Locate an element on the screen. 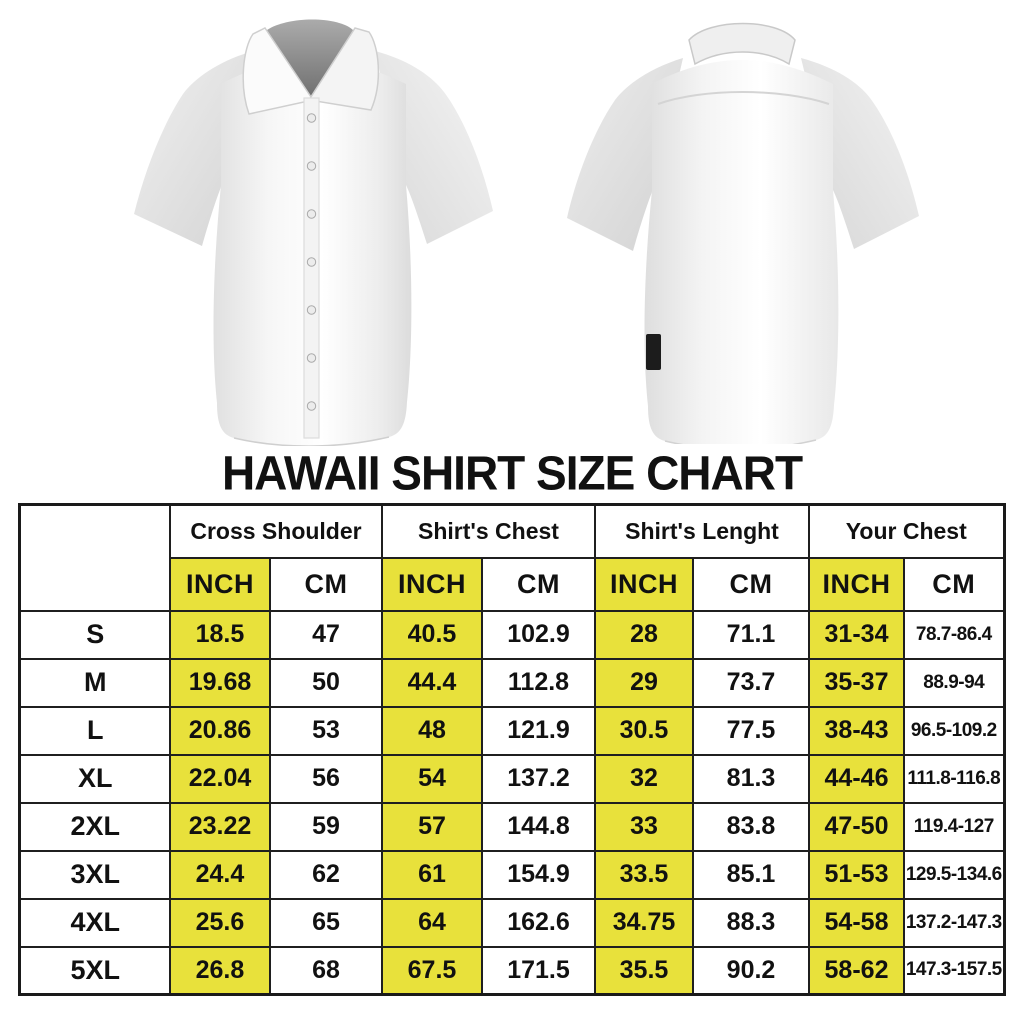 This screenshot has height=1024, width=1024. measure-cell: 44-46 is located at coordinates (857, 778).